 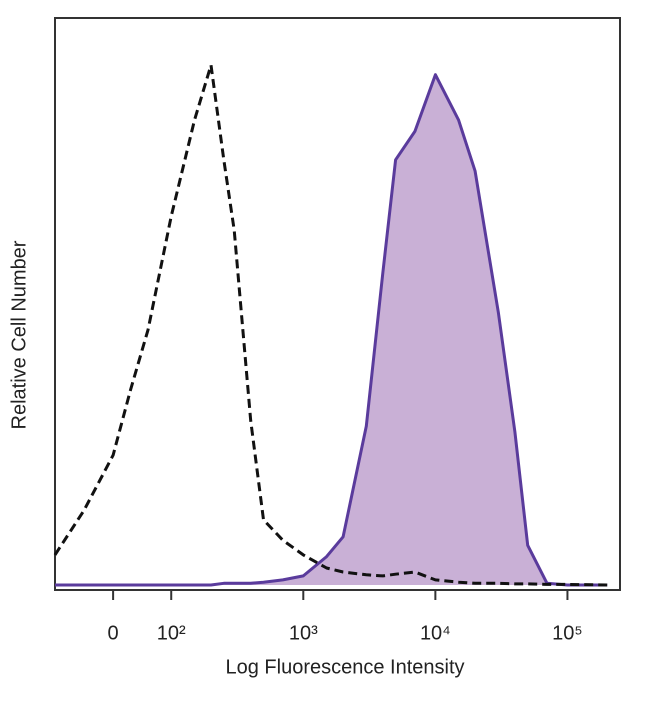 What do you see at coordinates (171, 633) in the screenshot?
I see `x-tick-label: 10²` at bounding box center [171, 633].